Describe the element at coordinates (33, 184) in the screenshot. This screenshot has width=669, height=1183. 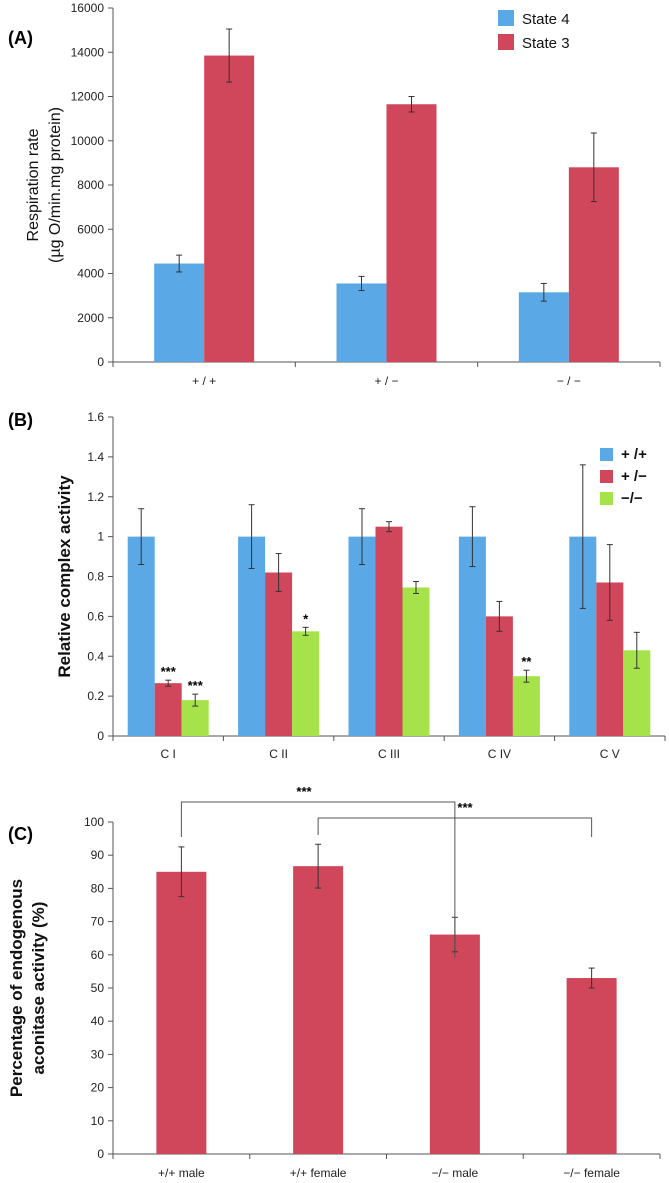
I see `y-axis-label: Respiration rate` at that location.